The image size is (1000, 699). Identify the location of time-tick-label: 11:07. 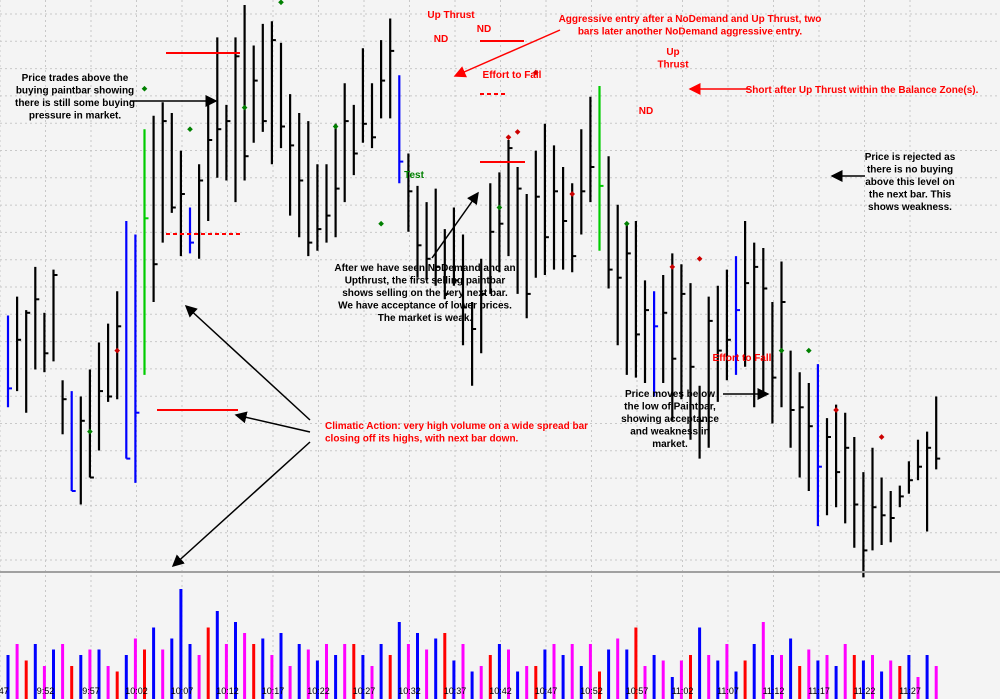
(728, 691).